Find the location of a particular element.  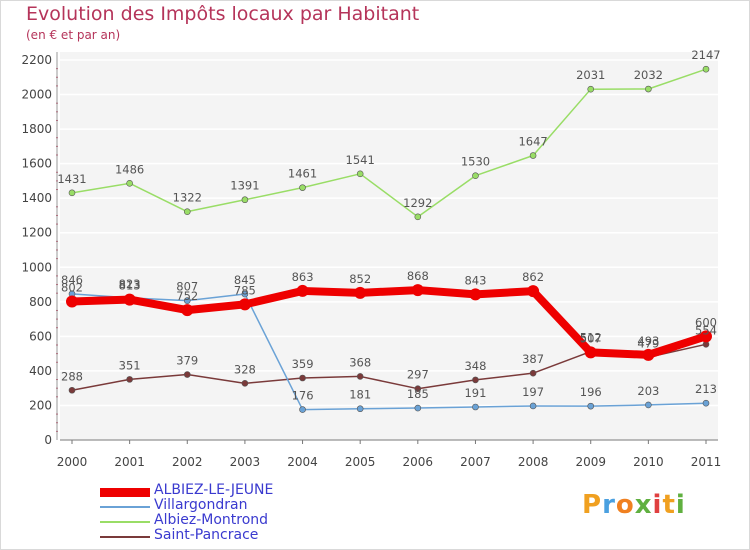

x-tick-label: 2003 is located at coordinates (245, 462).